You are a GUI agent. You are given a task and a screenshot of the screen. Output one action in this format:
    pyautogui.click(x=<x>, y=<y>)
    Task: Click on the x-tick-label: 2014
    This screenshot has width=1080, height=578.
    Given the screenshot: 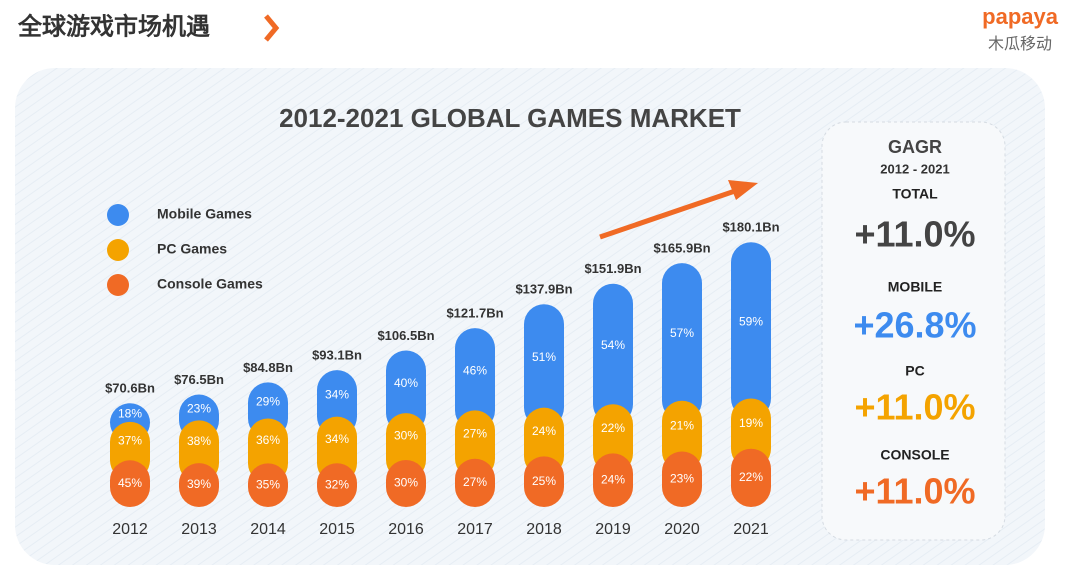 What is the action you would take?
    pyautogui.click(x=268, y=529)
    